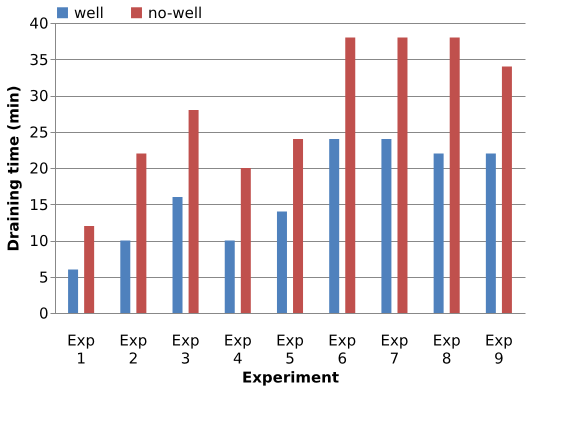 The width and height of the screenshot is (566, 431). Describe the element at coordinates (175, 13) in the screenshot. I see `legend-label: no-well` at that location.